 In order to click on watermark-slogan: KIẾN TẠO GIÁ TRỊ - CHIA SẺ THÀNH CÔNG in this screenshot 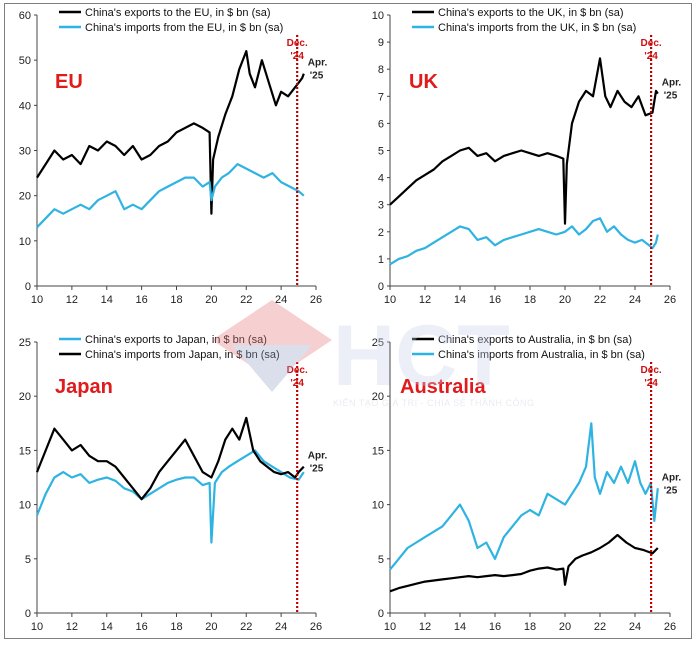, I will do `click(434, 402)`.